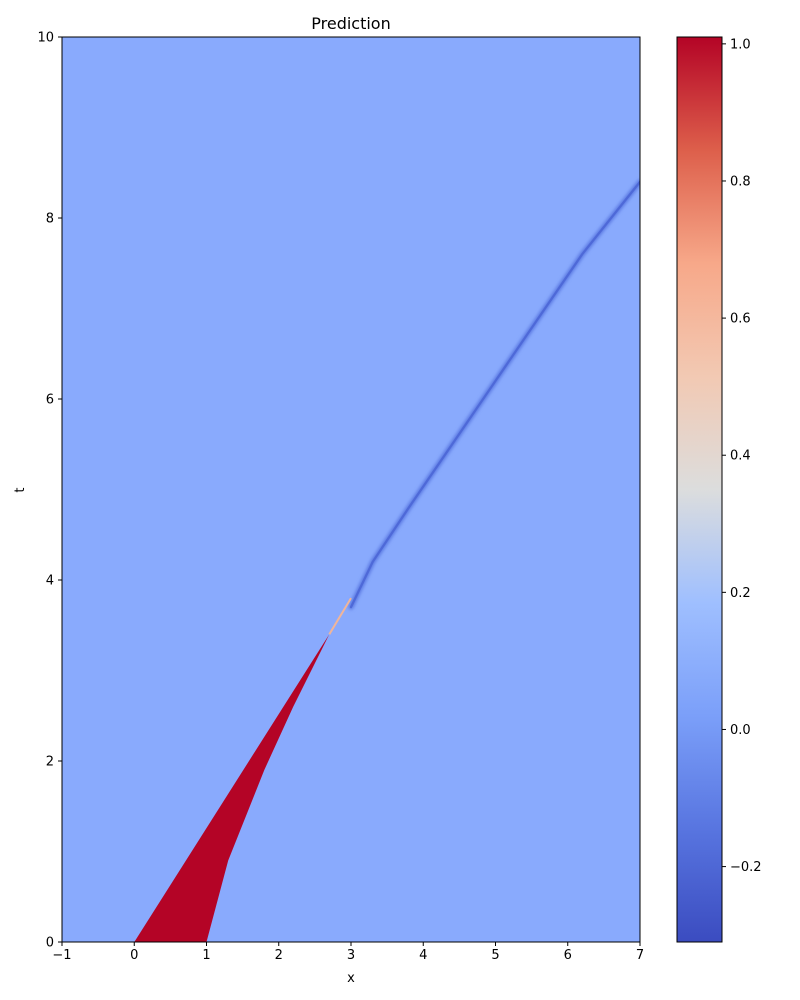 The width and height of the screenshot is (800, 1000). What do you see at coordinates (50, 581) in the screenshot?
I see `y-tick-label: 4` at bounding box center [50, 581].